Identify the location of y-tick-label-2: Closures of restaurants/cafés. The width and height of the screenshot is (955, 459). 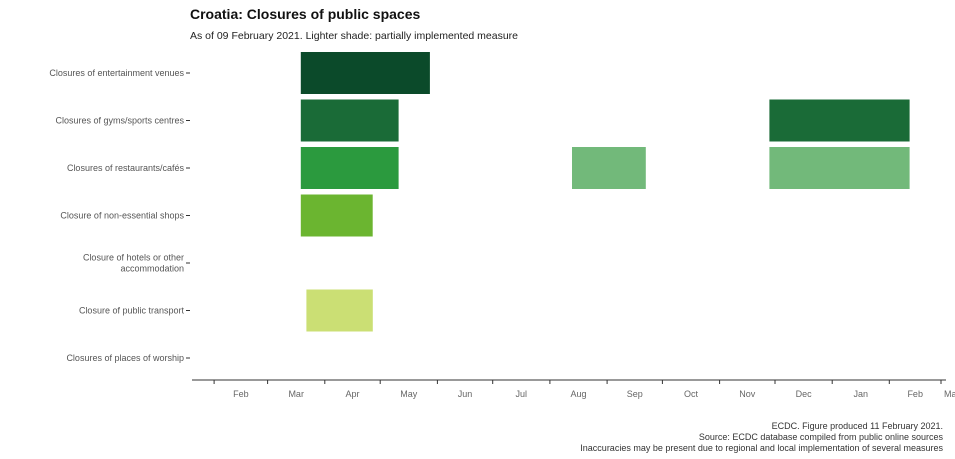
(126, 168).